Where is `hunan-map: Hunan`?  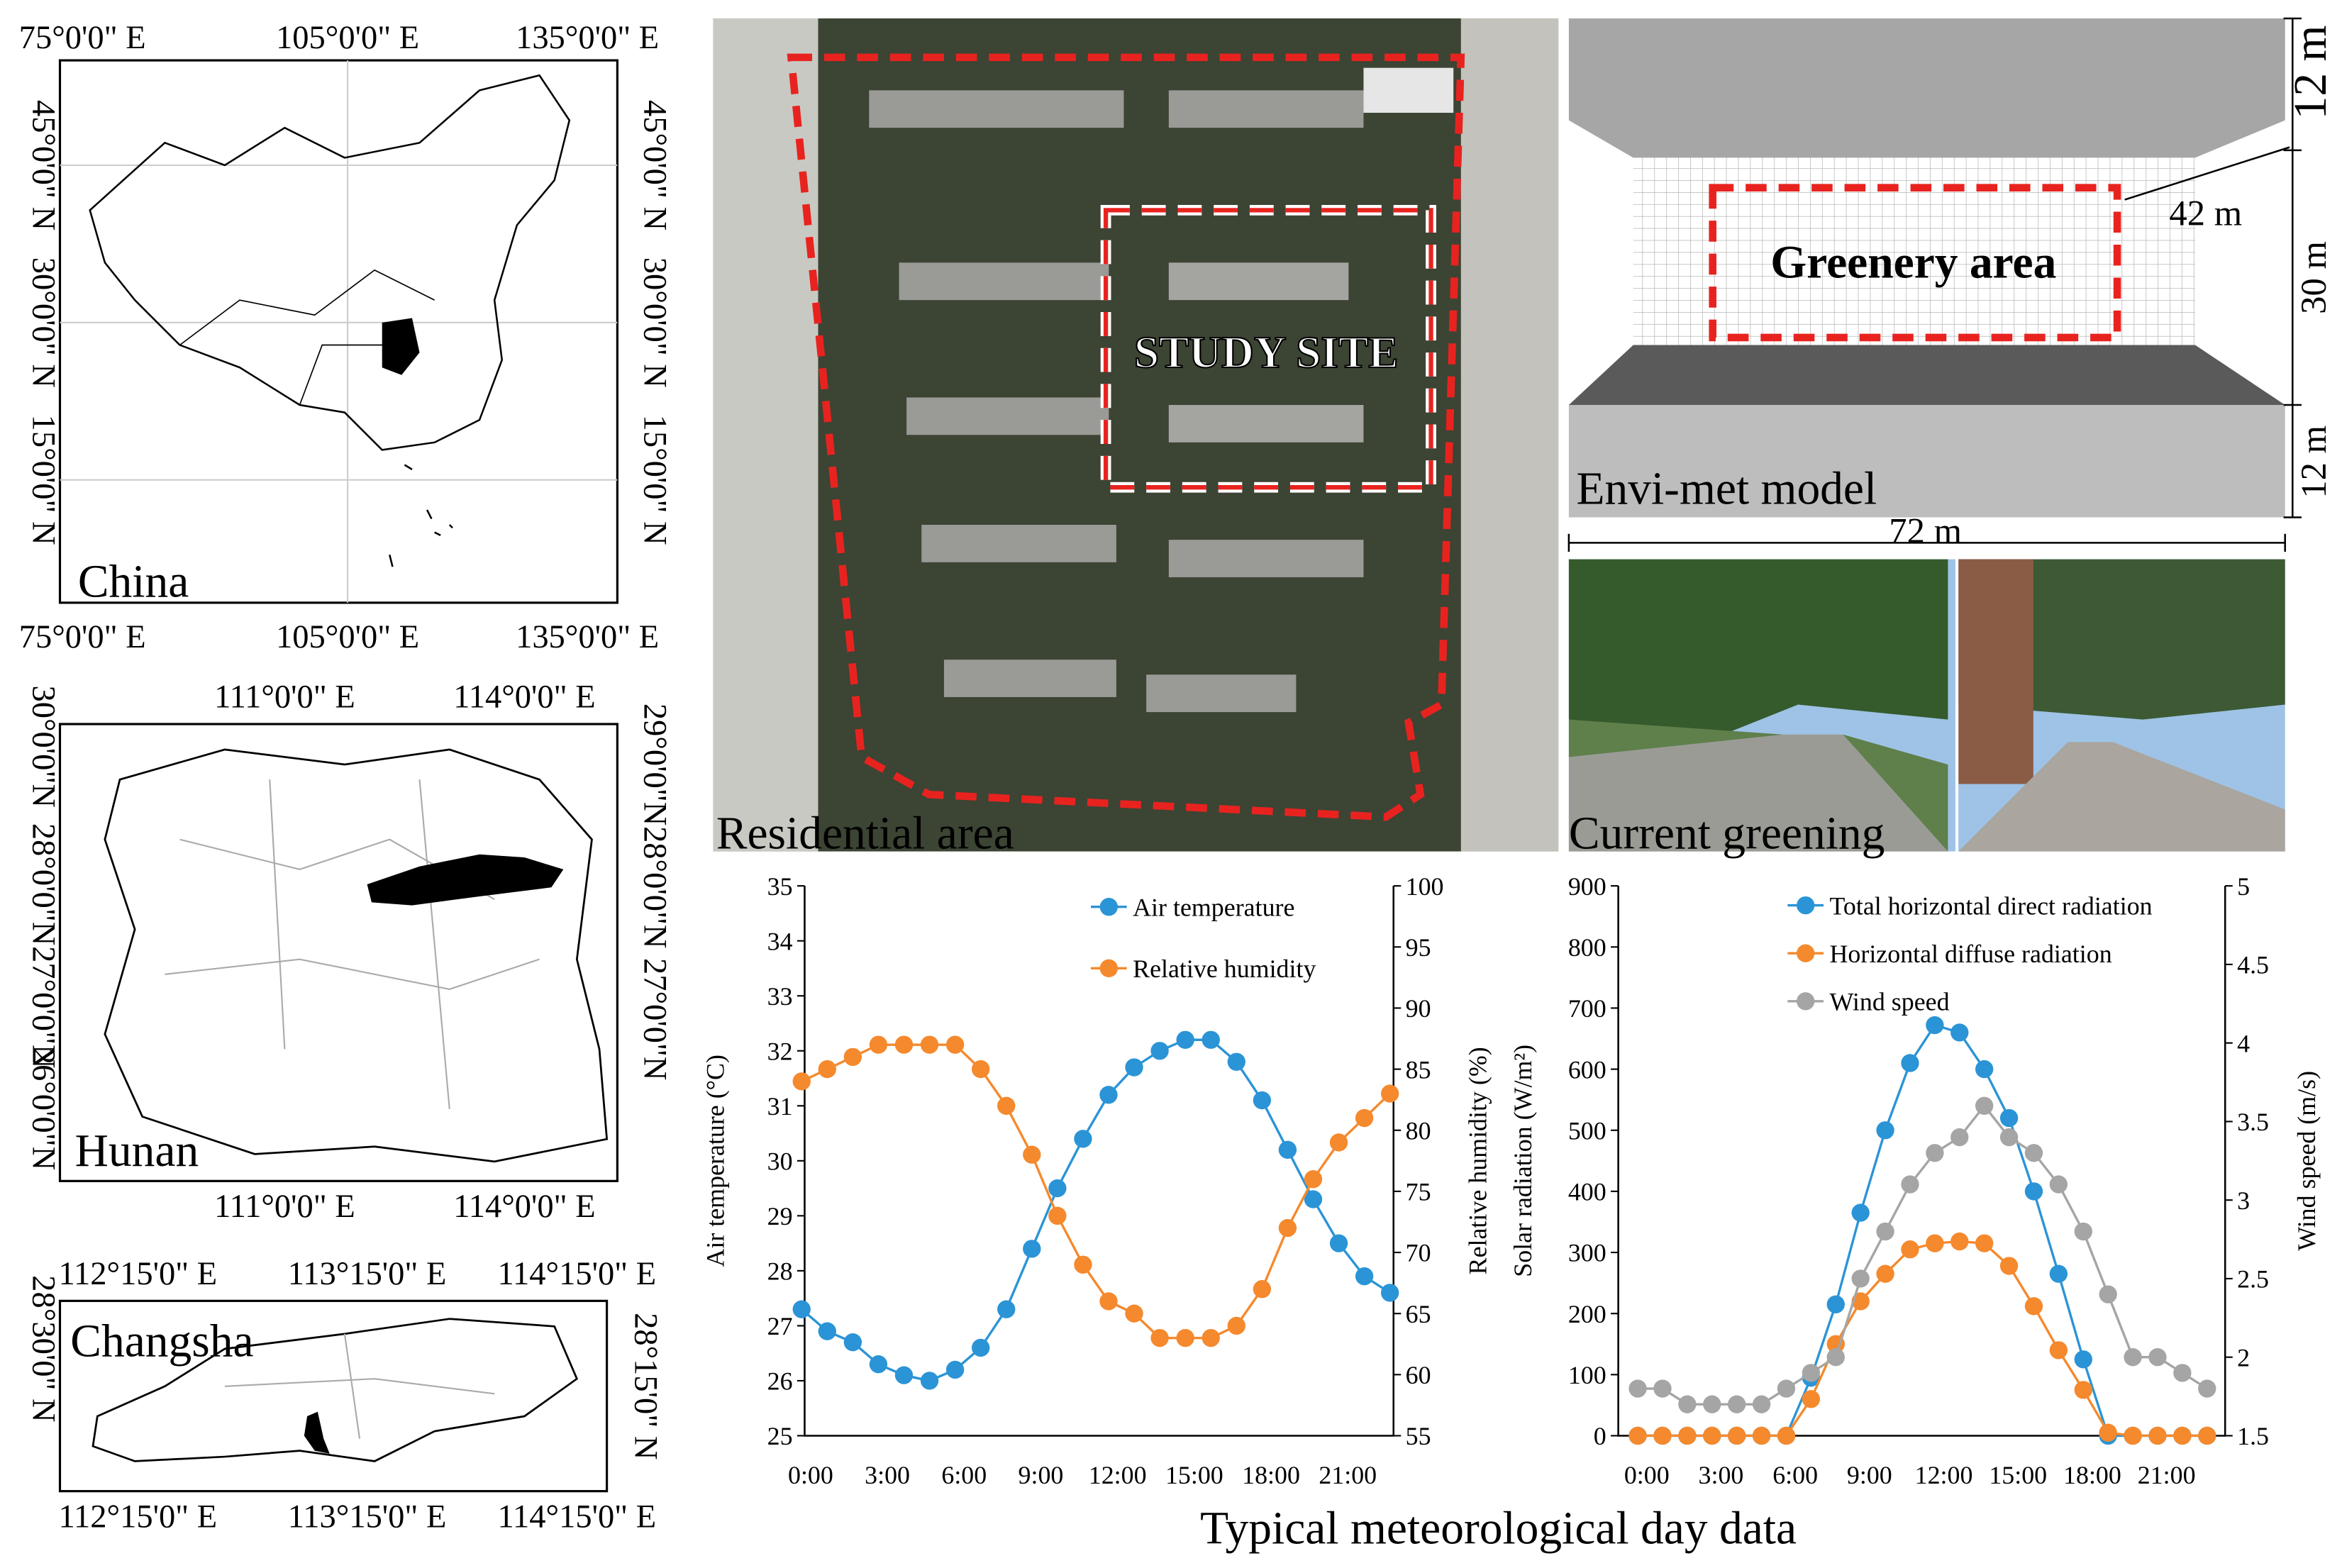
hunan-map: Hunan is located at coordinates (338, 953).